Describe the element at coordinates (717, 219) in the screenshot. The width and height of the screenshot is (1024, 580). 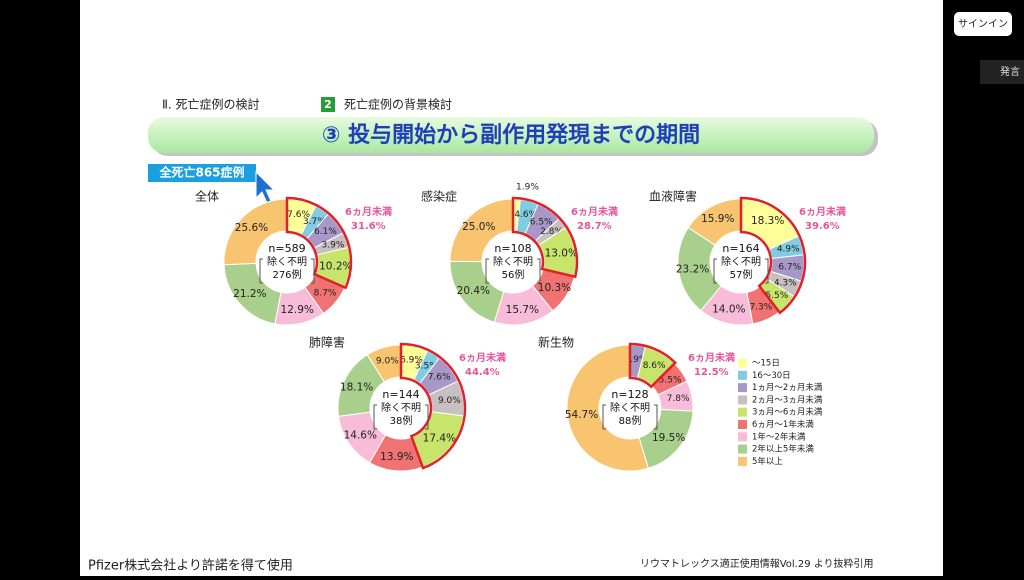
I see `value-label: 15.9%` at that location.